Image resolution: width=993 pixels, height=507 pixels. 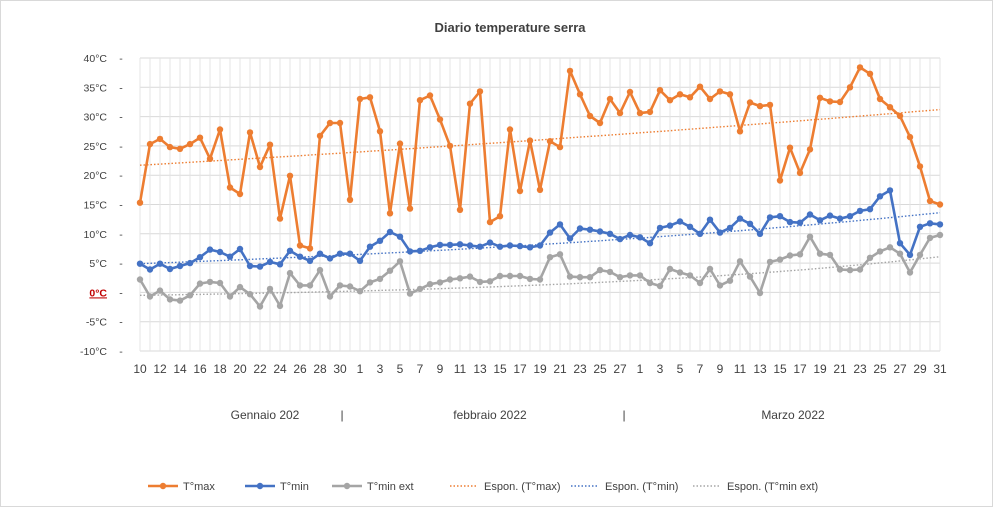 What do you see at coordinates (220, 369) in the screenshot?
I see `x-tick-label: 18` at bounding box center [220, 369].